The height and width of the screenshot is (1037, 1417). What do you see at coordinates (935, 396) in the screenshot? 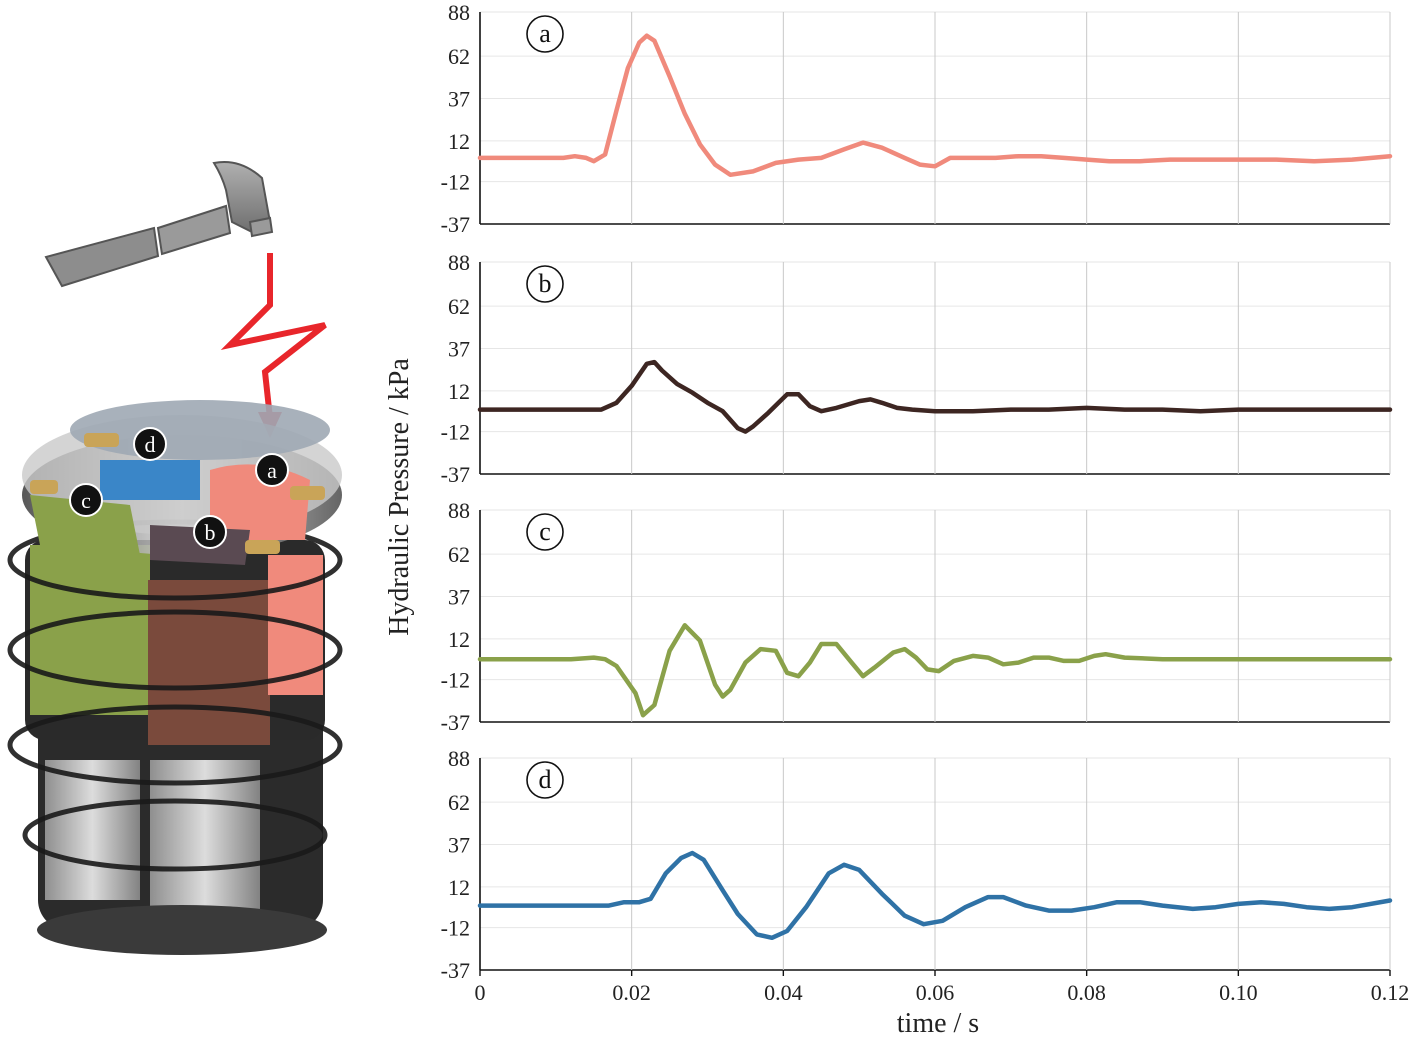
I see `series-line-b` at bounding box center [935, 396].